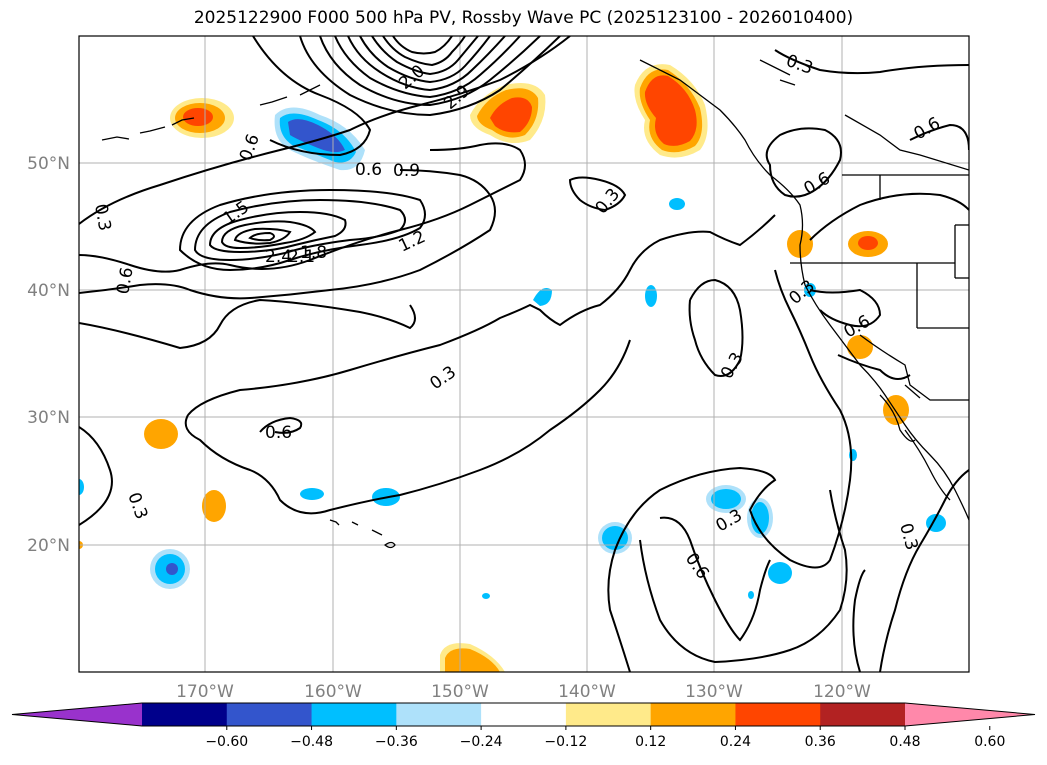 The image size is (1047, 765). What do you see at coordinates (333, 692) in the screenshot?
I see `lon-label-160w: 160°W` at bounding box center [333, 692].